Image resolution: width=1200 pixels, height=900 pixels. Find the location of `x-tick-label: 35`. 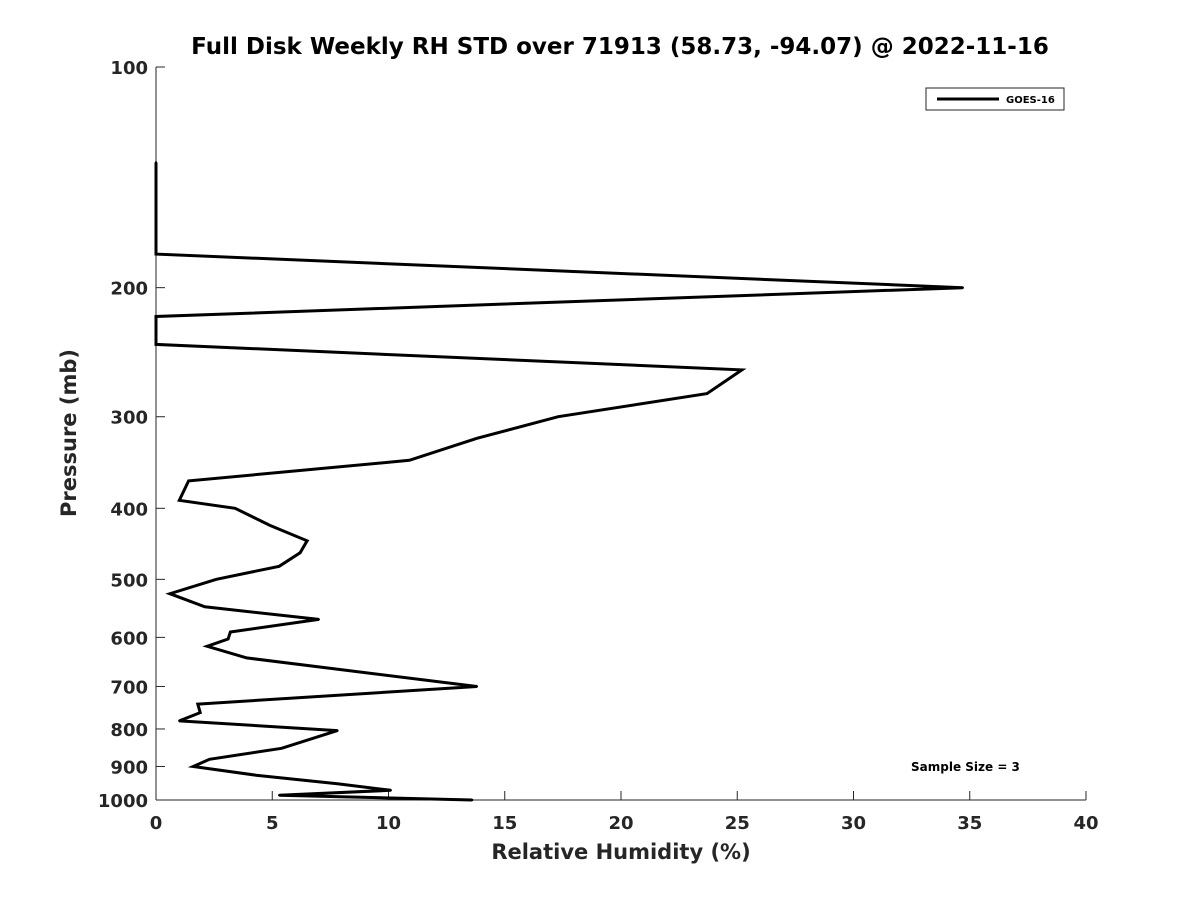

x-tick-label: 35 is located at coordinates (969, 823).